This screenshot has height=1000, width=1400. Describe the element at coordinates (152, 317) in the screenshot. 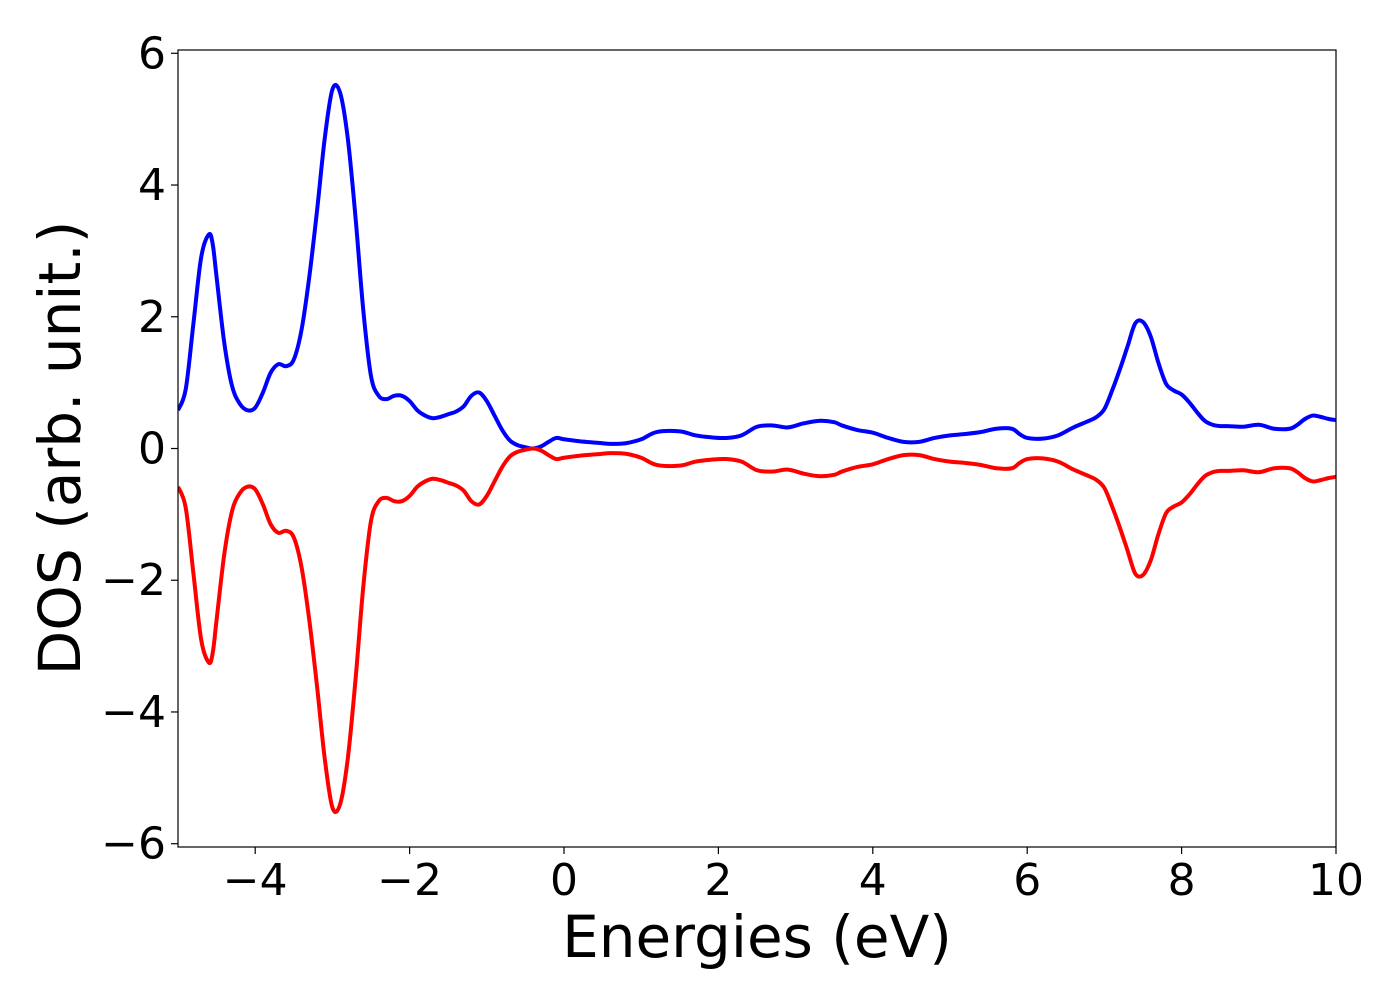

I see `y-tick-label: 2` at that location.